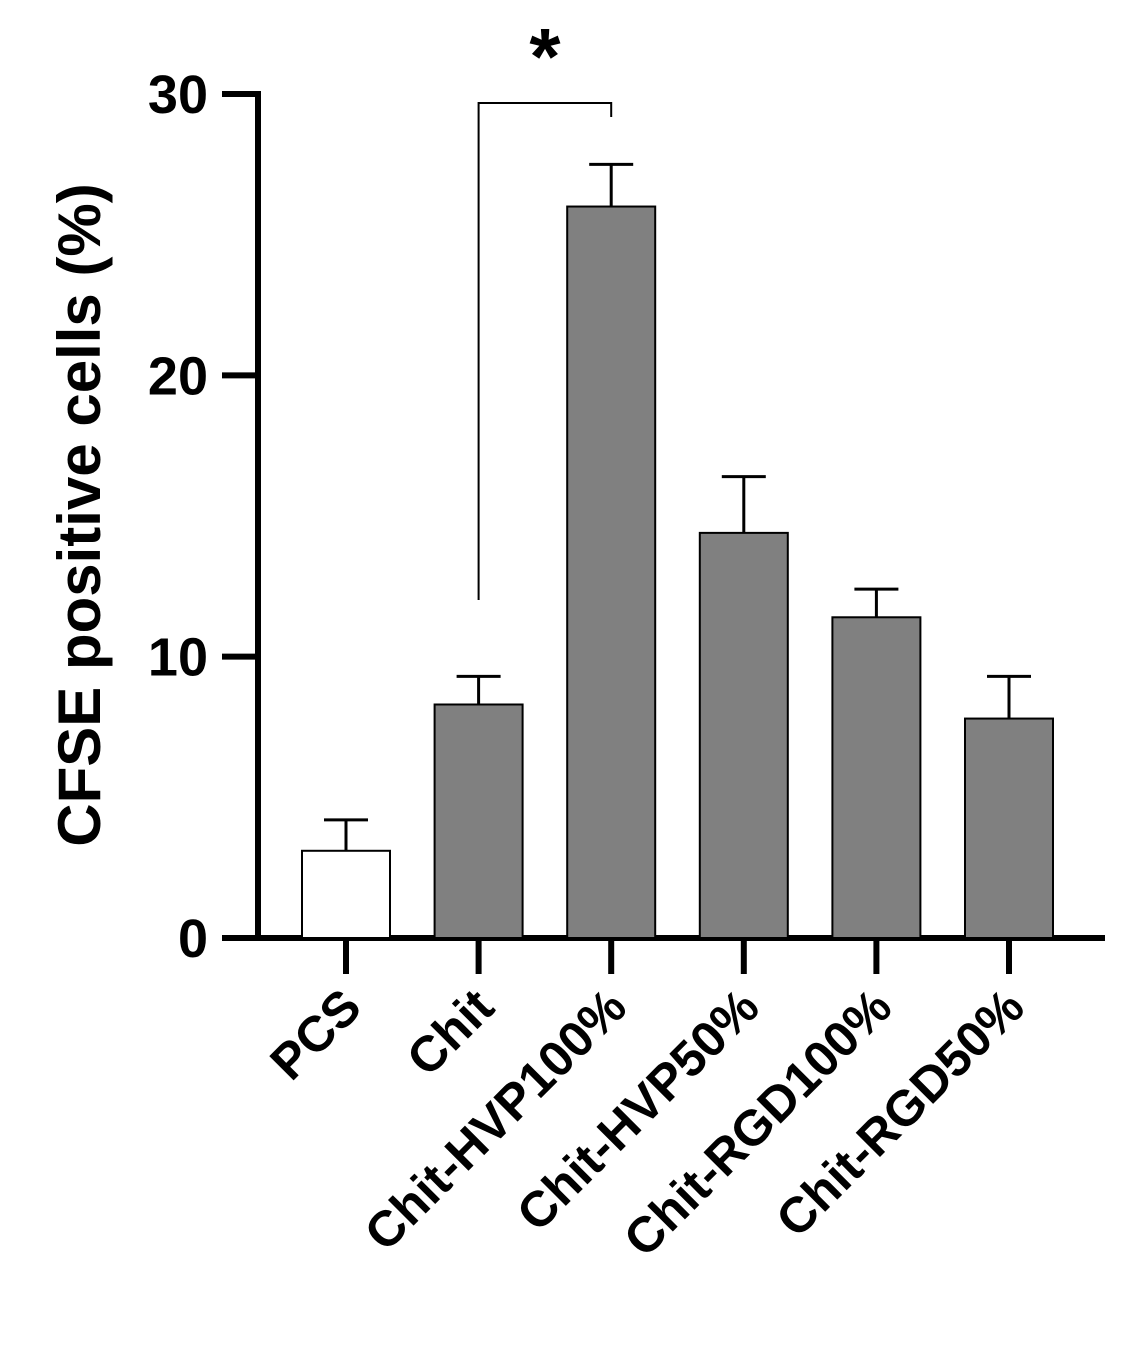 This screenshot has height=1365, width=1137. I want to click on significance-bracket, so click(545, 351).